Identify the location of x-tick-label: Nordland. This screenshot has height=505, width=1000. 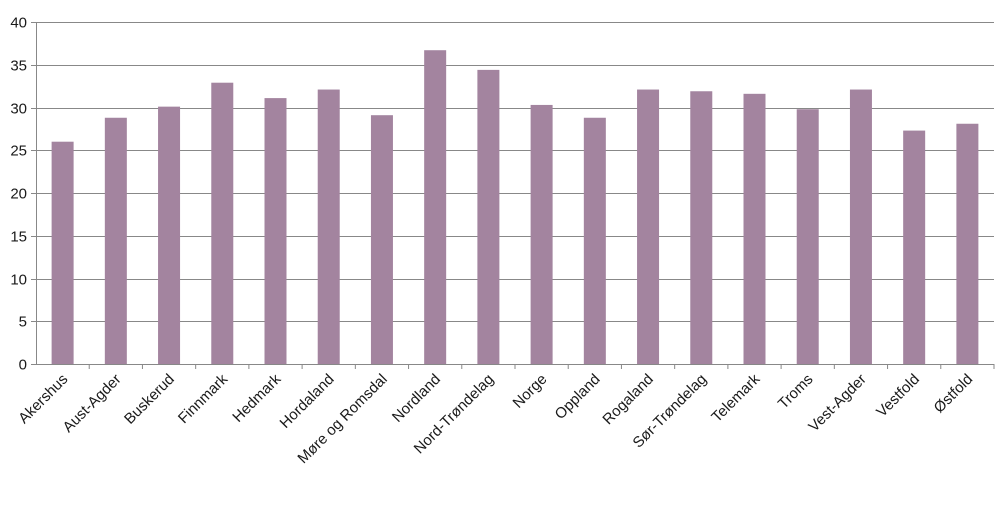
(416, 398).